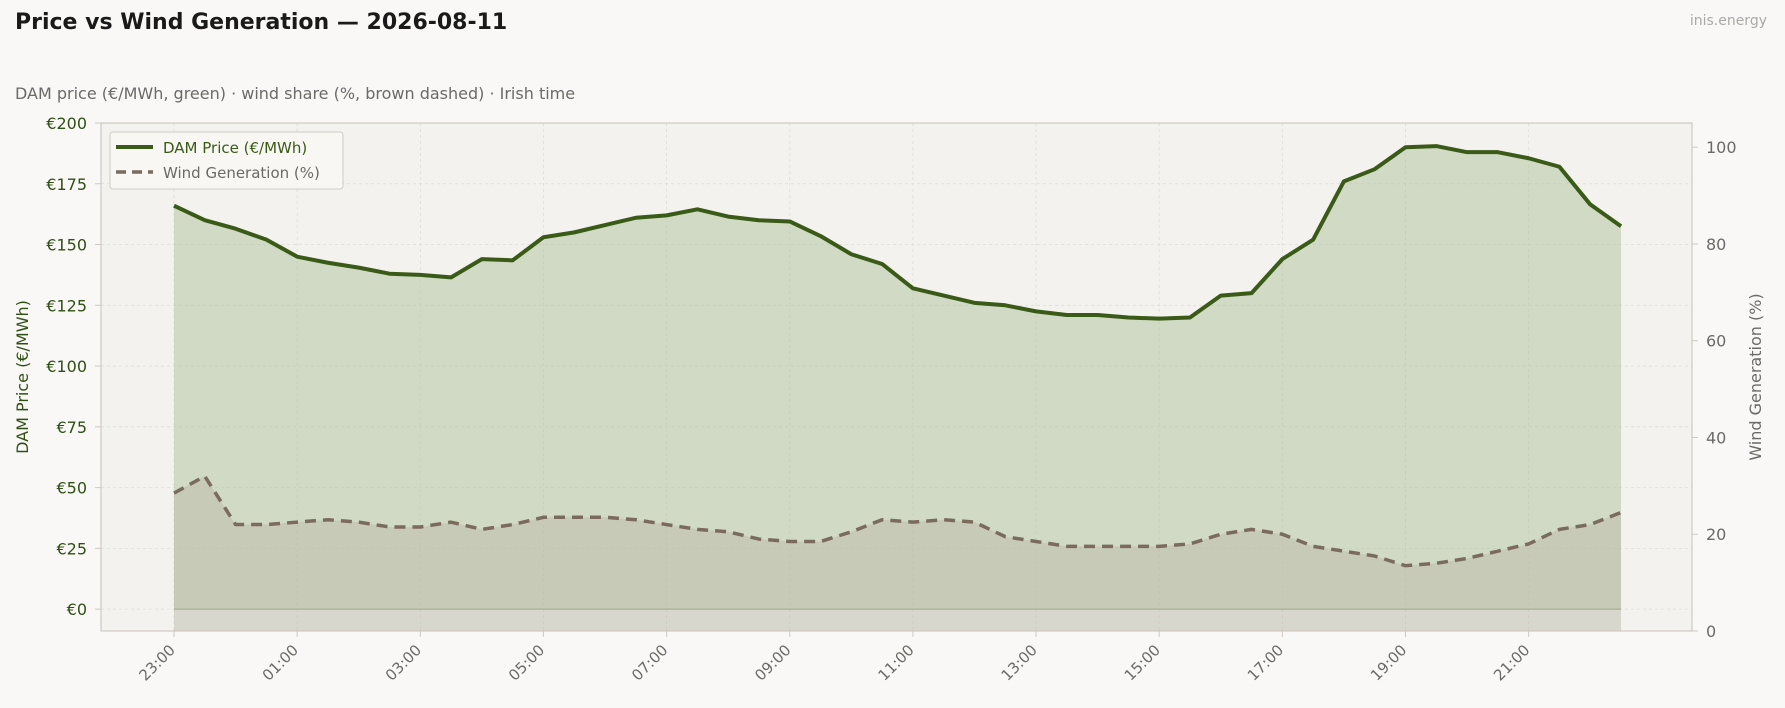 Image resolution: width=1785 pixels, height=708 pixels. What do you see at coordinates (1716, 534) in the screenshot?
I see `y2-tick-label: 20` at bounding box center [1716, 534].